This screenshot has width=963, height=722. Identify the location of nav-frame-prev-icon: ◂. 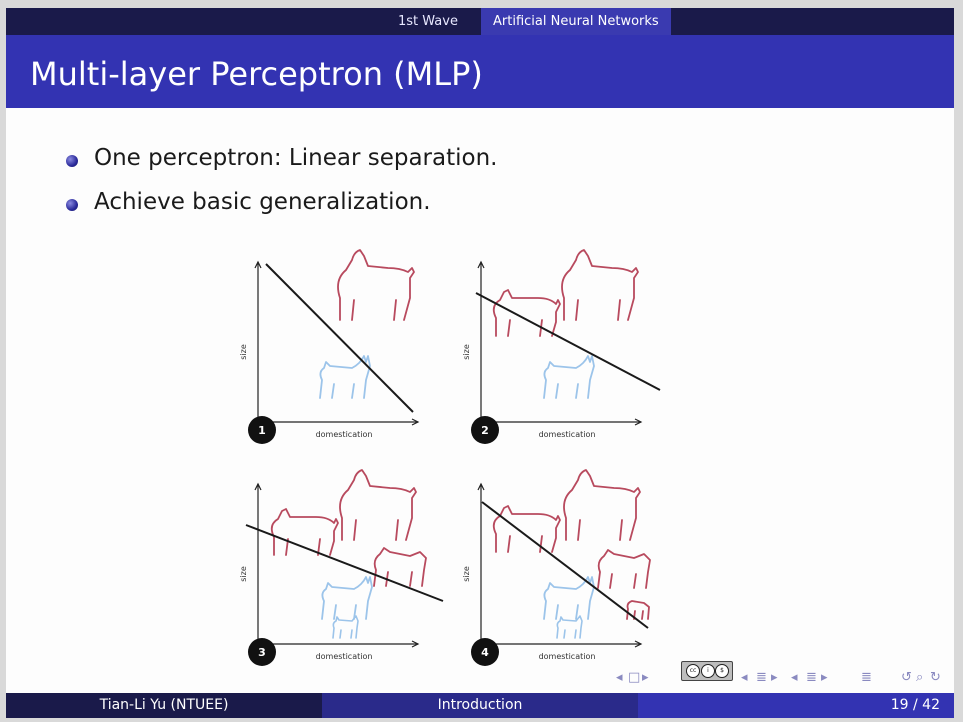
(619, 677).